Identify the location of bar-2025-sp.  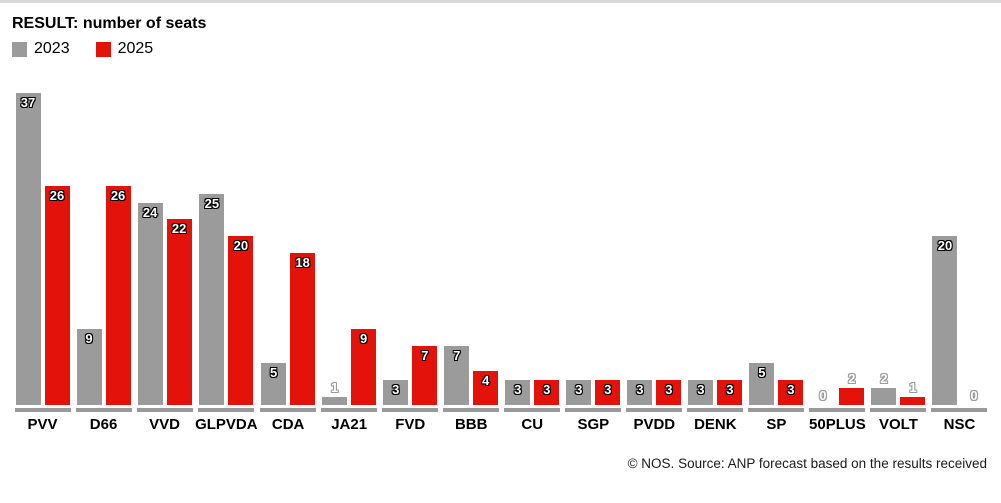
(791, 392).